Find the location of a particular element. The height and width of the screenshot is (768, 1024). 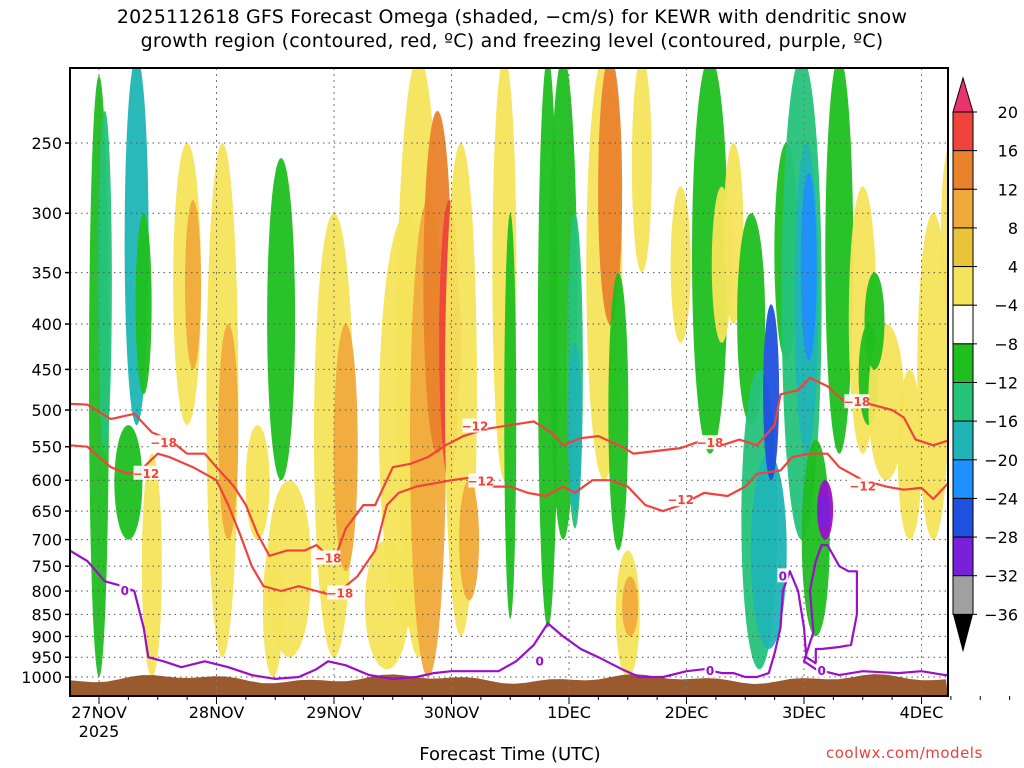

colorbar-label: −32 is located at coordinates (1001, 576).